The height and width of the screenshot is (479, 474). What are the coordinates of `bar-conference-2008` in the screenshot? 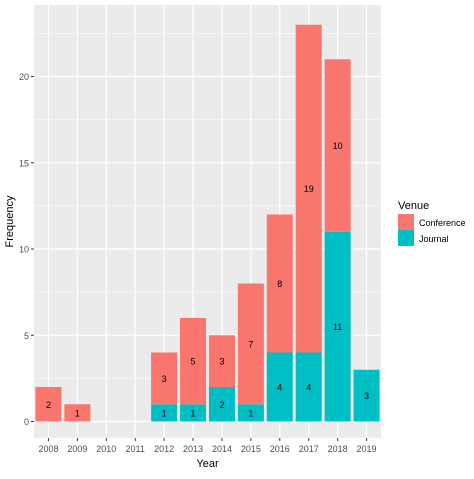 It's located at (48, 404).